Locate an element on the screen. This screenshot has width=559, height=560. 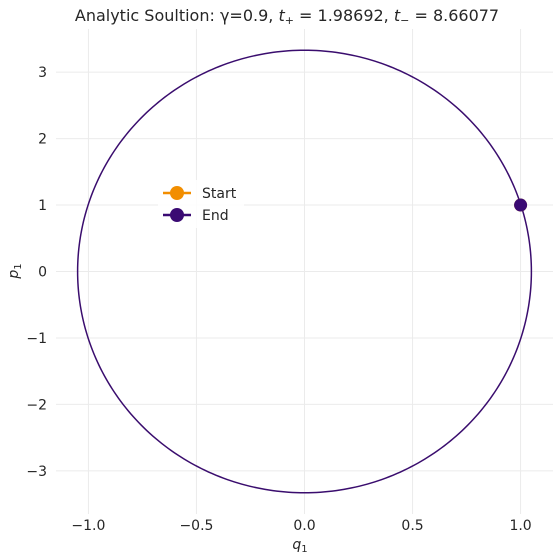
x-axis-label: q1 is located at coordinates (299, 546).